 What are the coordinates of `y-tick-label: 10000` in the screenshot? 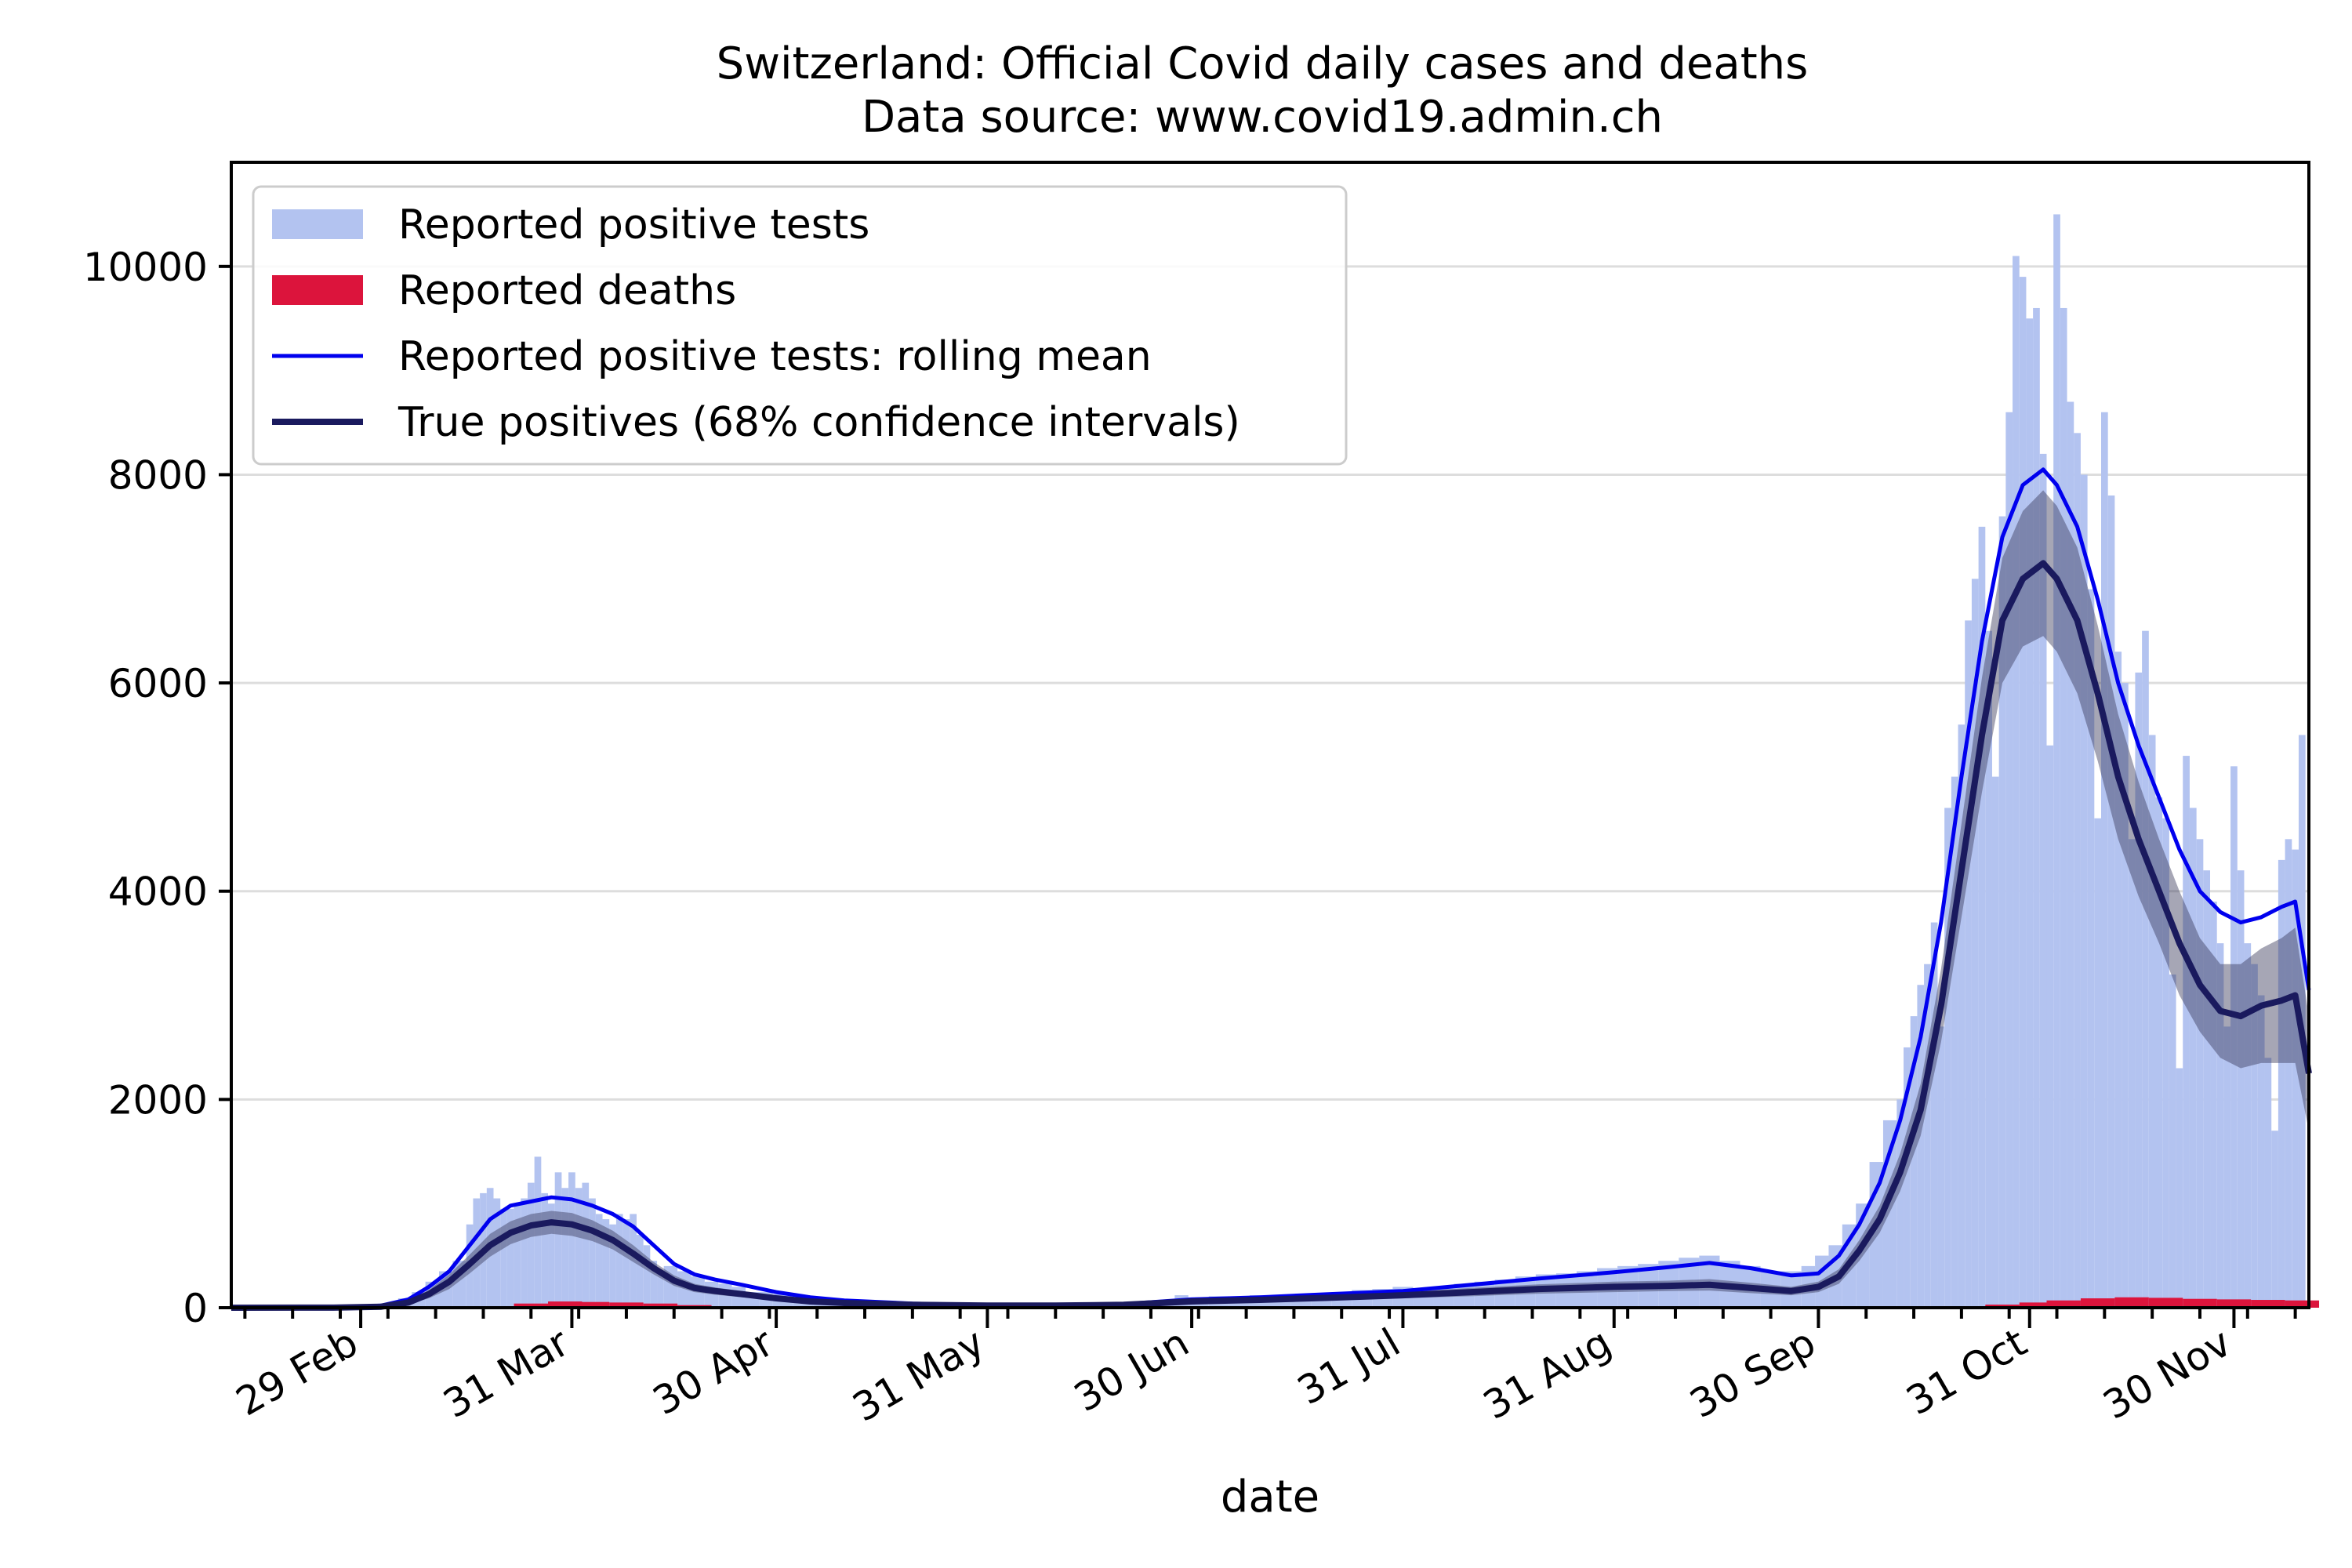 It's located at (145, 267).